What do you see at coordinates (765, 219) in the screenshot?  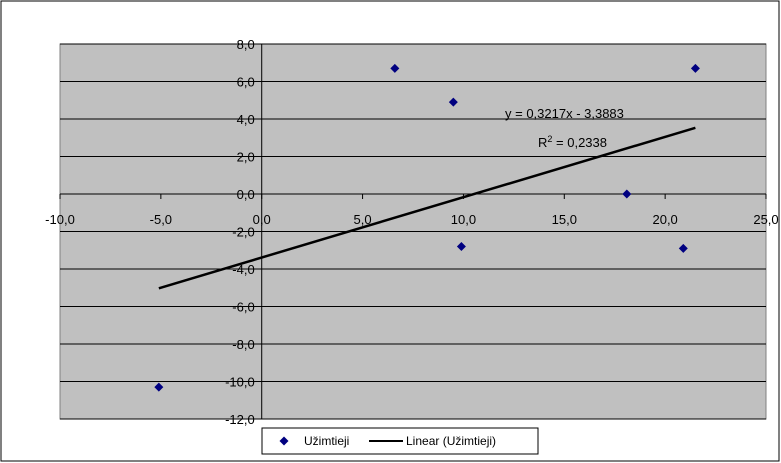 I see `x-tick-label: 25,0` at bounding box center [765, 219].